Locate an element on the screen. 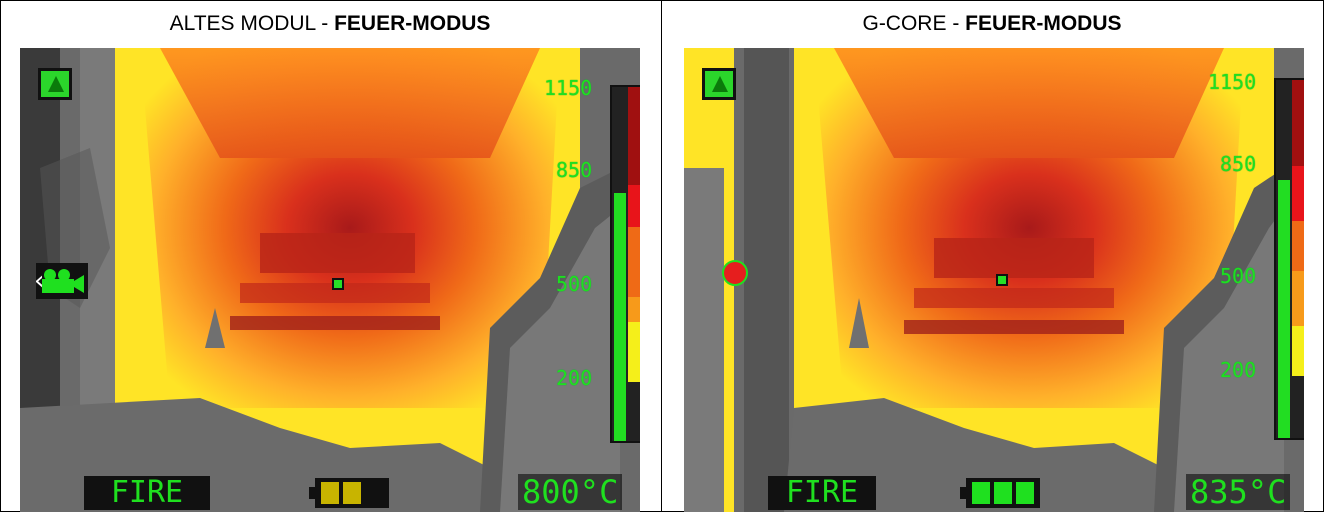  temperature-readout: 835°C is located at coordinates (1238, 492).